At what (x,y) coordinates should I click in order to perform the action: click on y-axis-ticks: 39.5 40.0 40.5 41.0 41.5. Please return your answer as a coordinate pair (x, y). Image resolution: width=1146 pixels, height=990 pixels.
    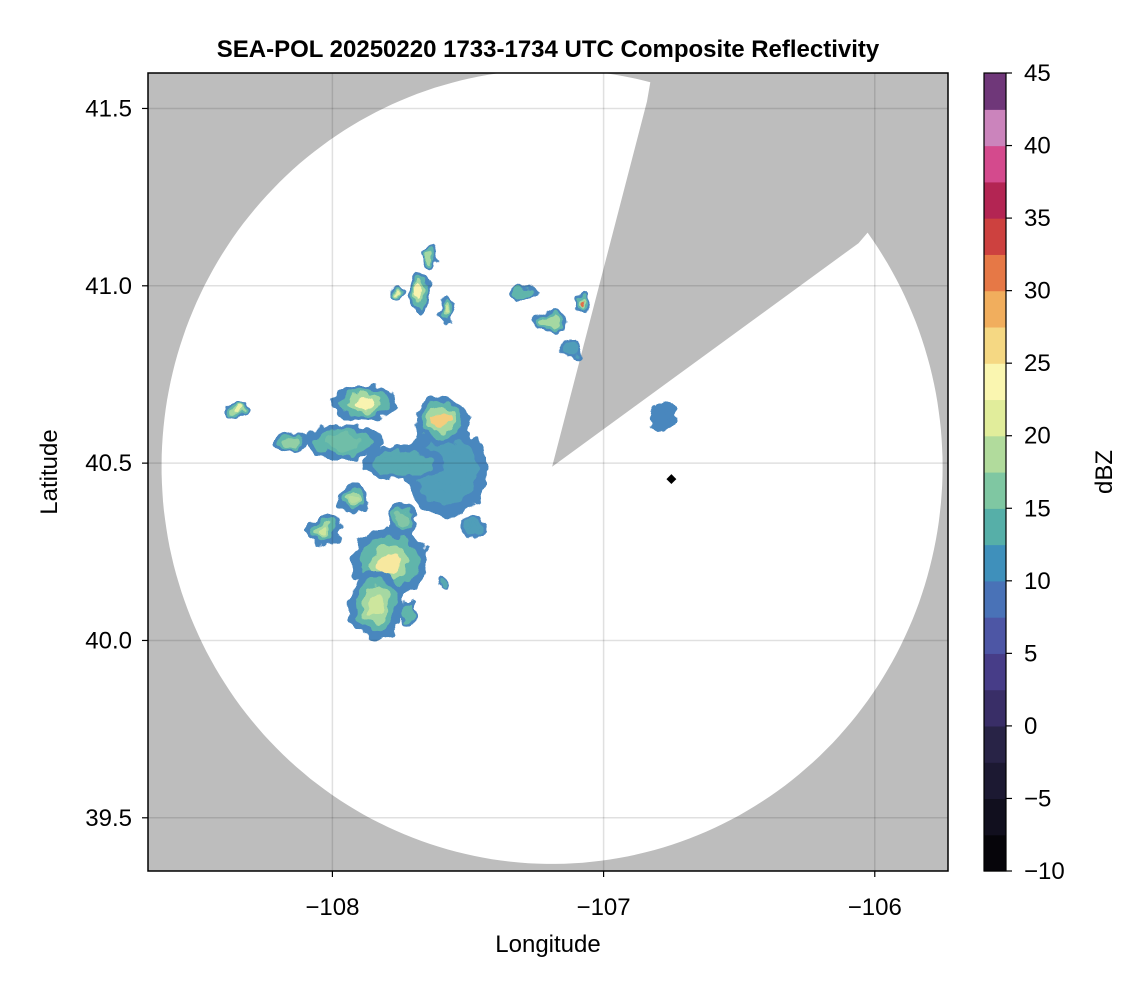
    Looking at the image, I should click on (116, 463).